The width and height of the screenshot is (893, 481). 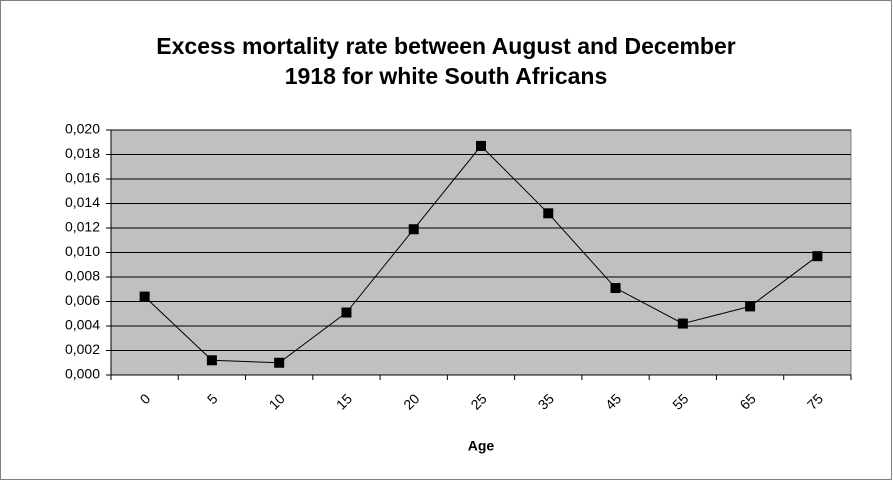 What do you see at coordinates (82, 178) in the screenshot?
I see `y-tick-label: 0,016` at bounding box center [82, 178].